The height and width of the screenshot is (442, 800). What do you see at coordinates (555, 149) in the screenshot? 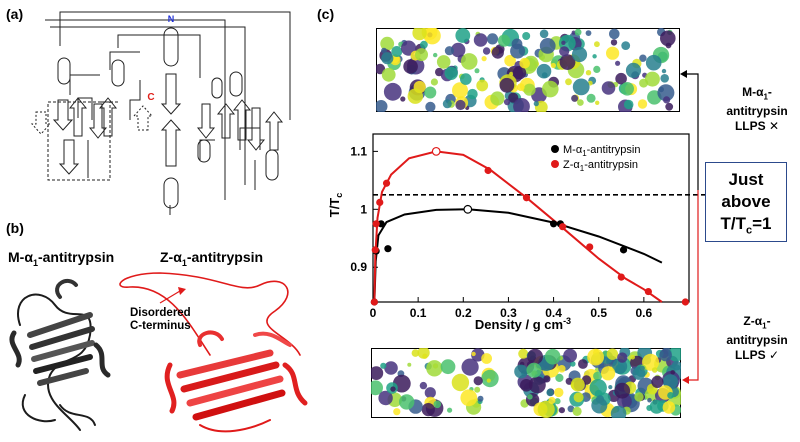
I see `legend-marker-m` at bounding box center [555, 149].